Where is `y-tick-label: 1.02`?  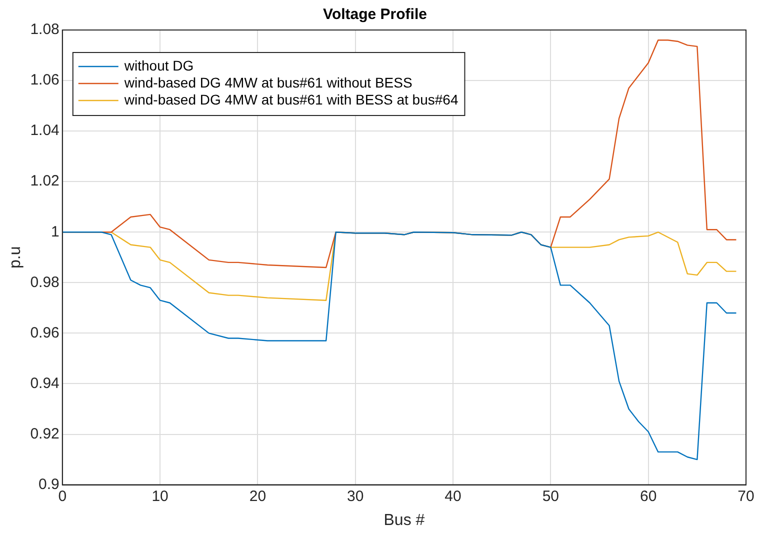 y-tick-label: 1.02 is located at coordinates (45, 181).